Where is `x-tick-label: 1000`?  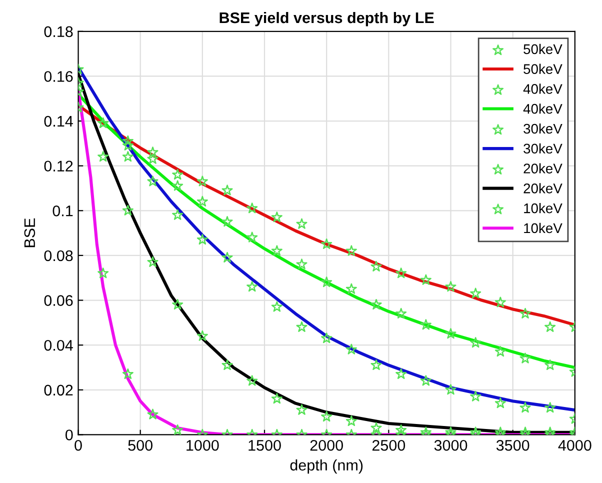 x-tick-label: 1000 is located at coordinates (202, 445).